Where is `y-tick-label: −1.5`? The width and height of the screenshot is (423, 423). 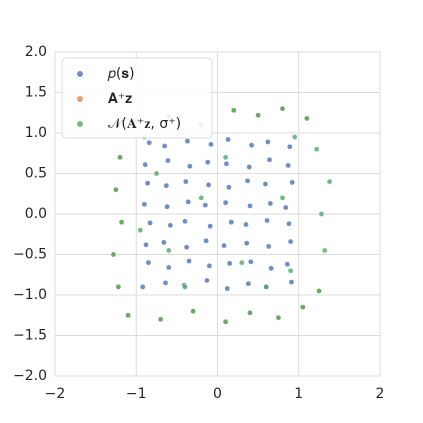 y-tick-label: −1.5 is located at coordinates (30, 336).